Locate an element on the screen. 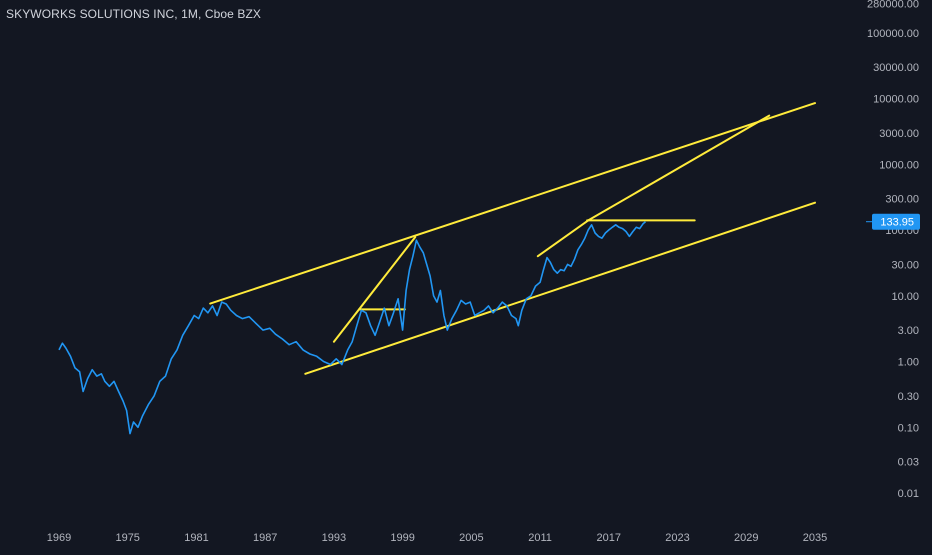 Image resolution: width=932 pixels, height=555 pixels. x-tick-label: 1987 is located at coordinates (265, 538).